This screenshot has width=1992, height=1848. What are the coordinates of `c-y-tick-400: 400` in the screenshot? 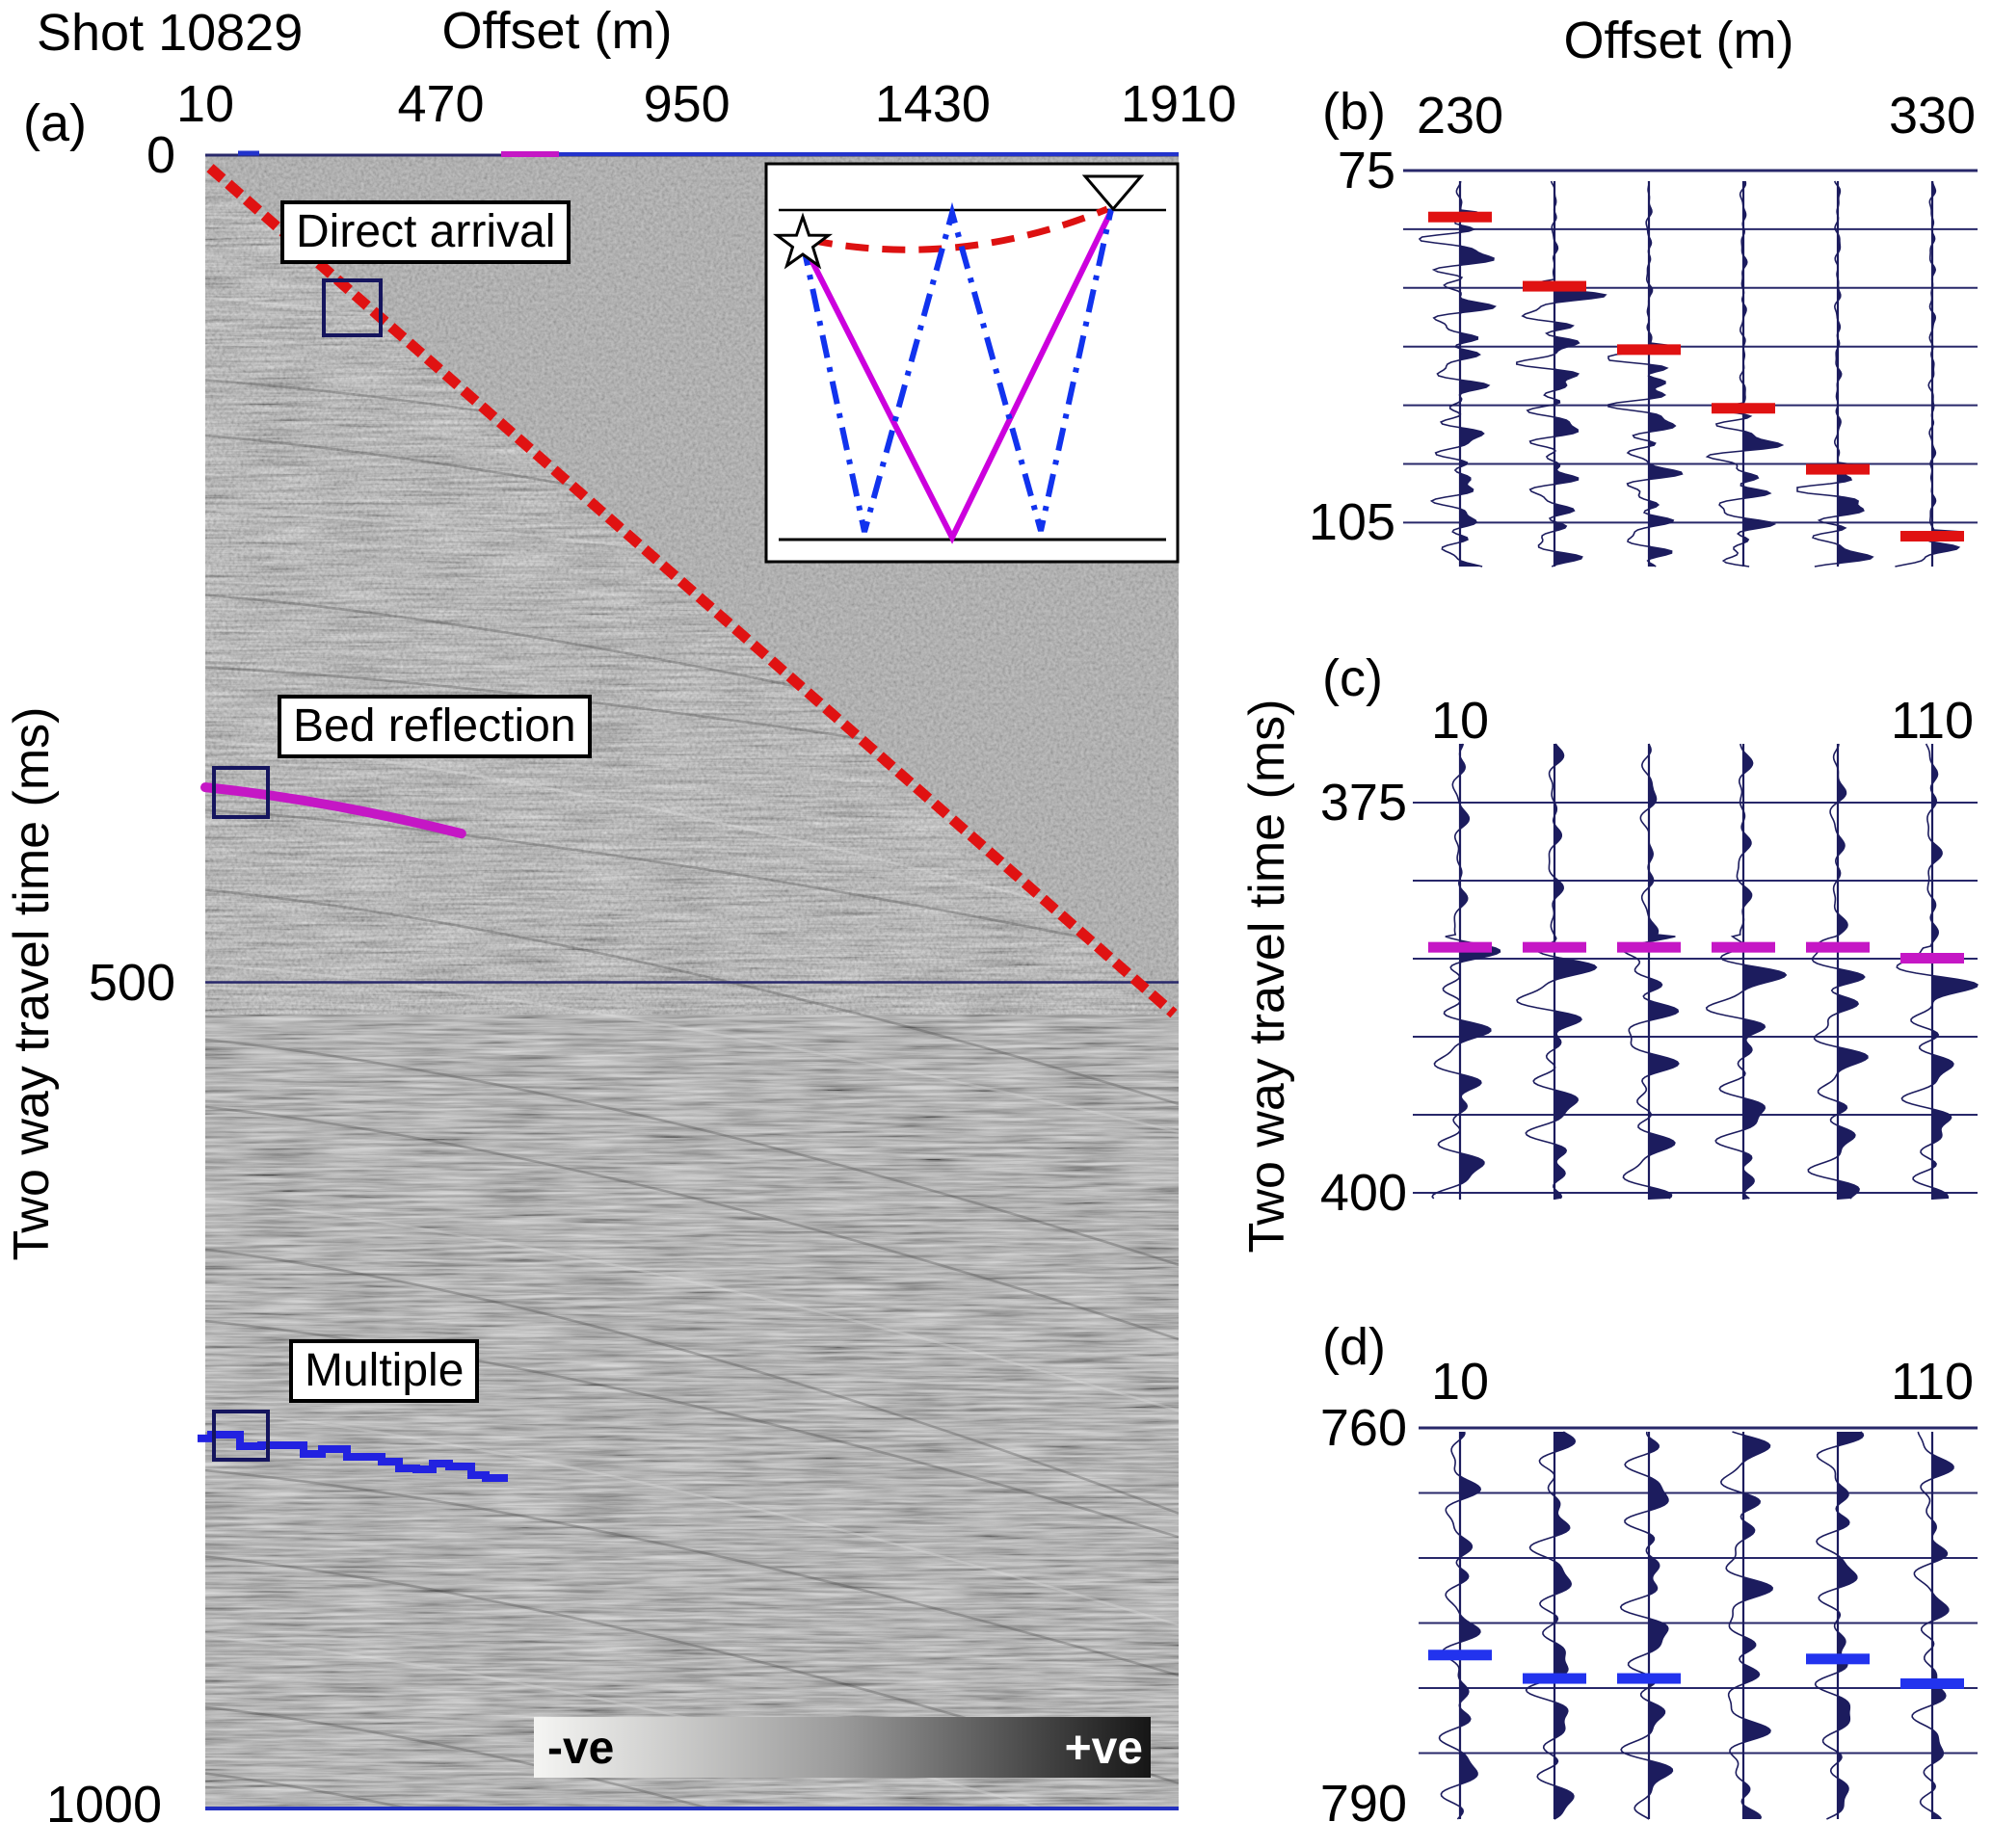 It's located at (1363, 1193).